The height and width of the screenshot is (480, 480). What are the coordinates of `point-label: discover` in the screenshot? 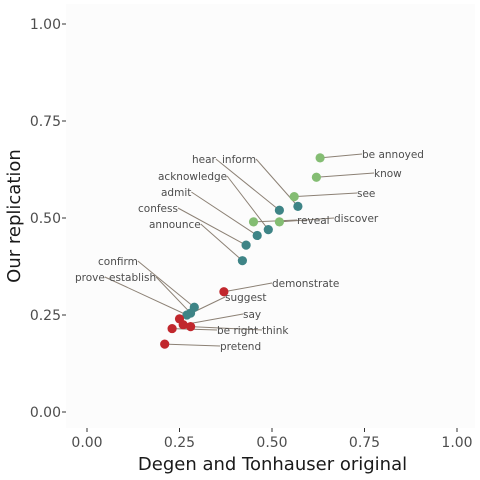 It's located at (356, 219).